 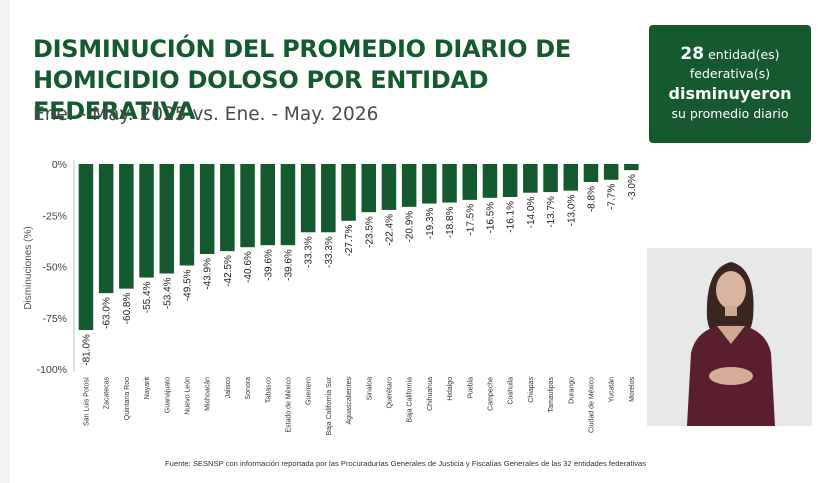 I want to click on data-label: -22.4%, so click(x=389, y=230).